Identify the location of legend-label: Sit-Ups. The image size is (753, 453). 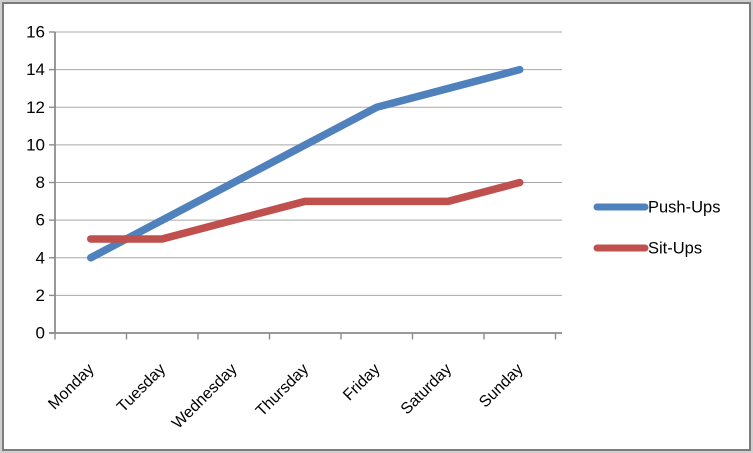
(675, 249).